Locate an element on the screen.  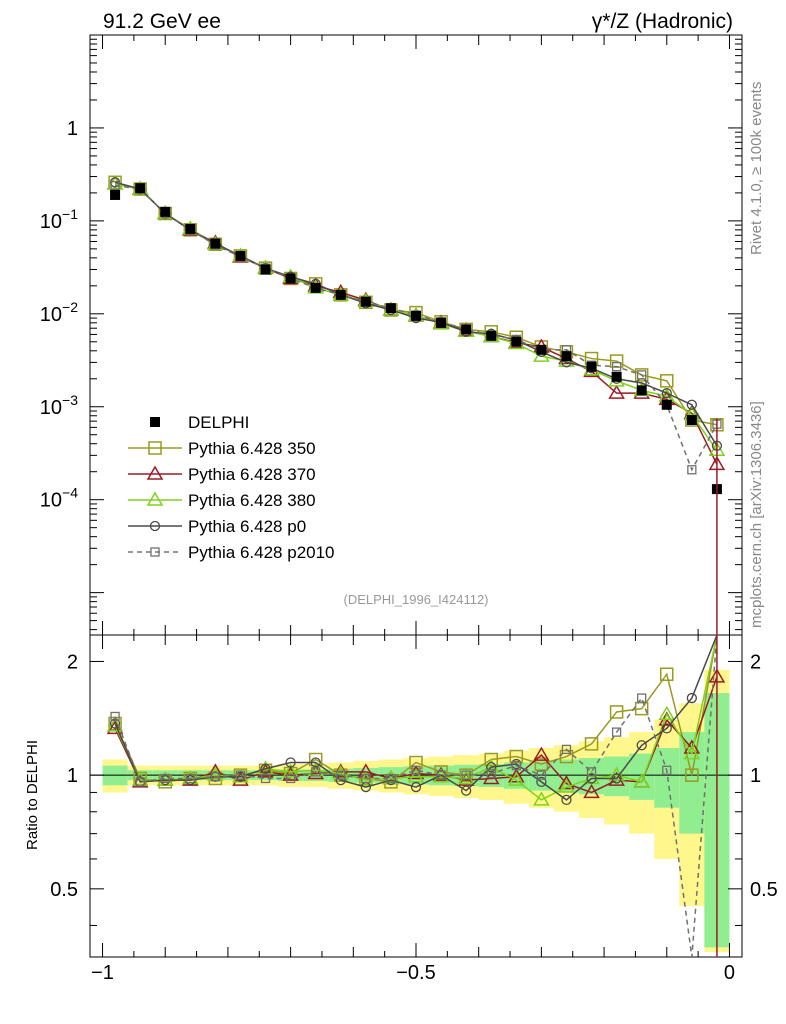
legend-label: Pythia 6.428 370 is located at coordinates (252, 474).